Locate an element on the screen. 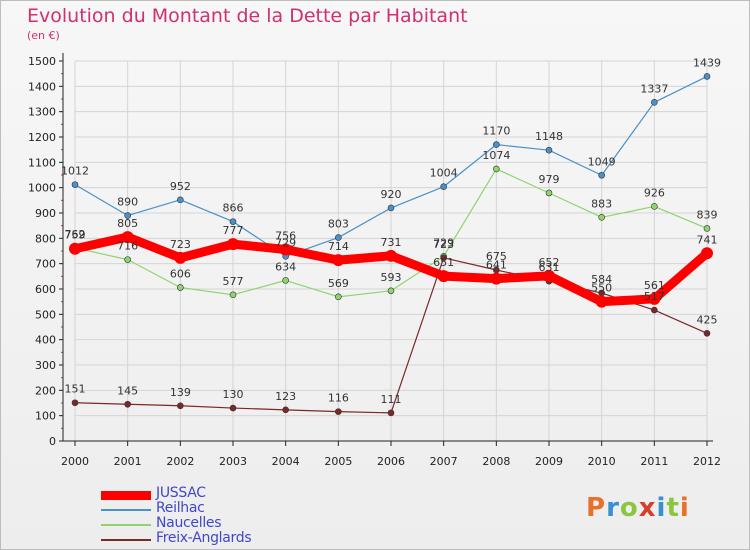 This screenshot has width=750, height=550. data-label: 561 is located at coordinates (654, 285).